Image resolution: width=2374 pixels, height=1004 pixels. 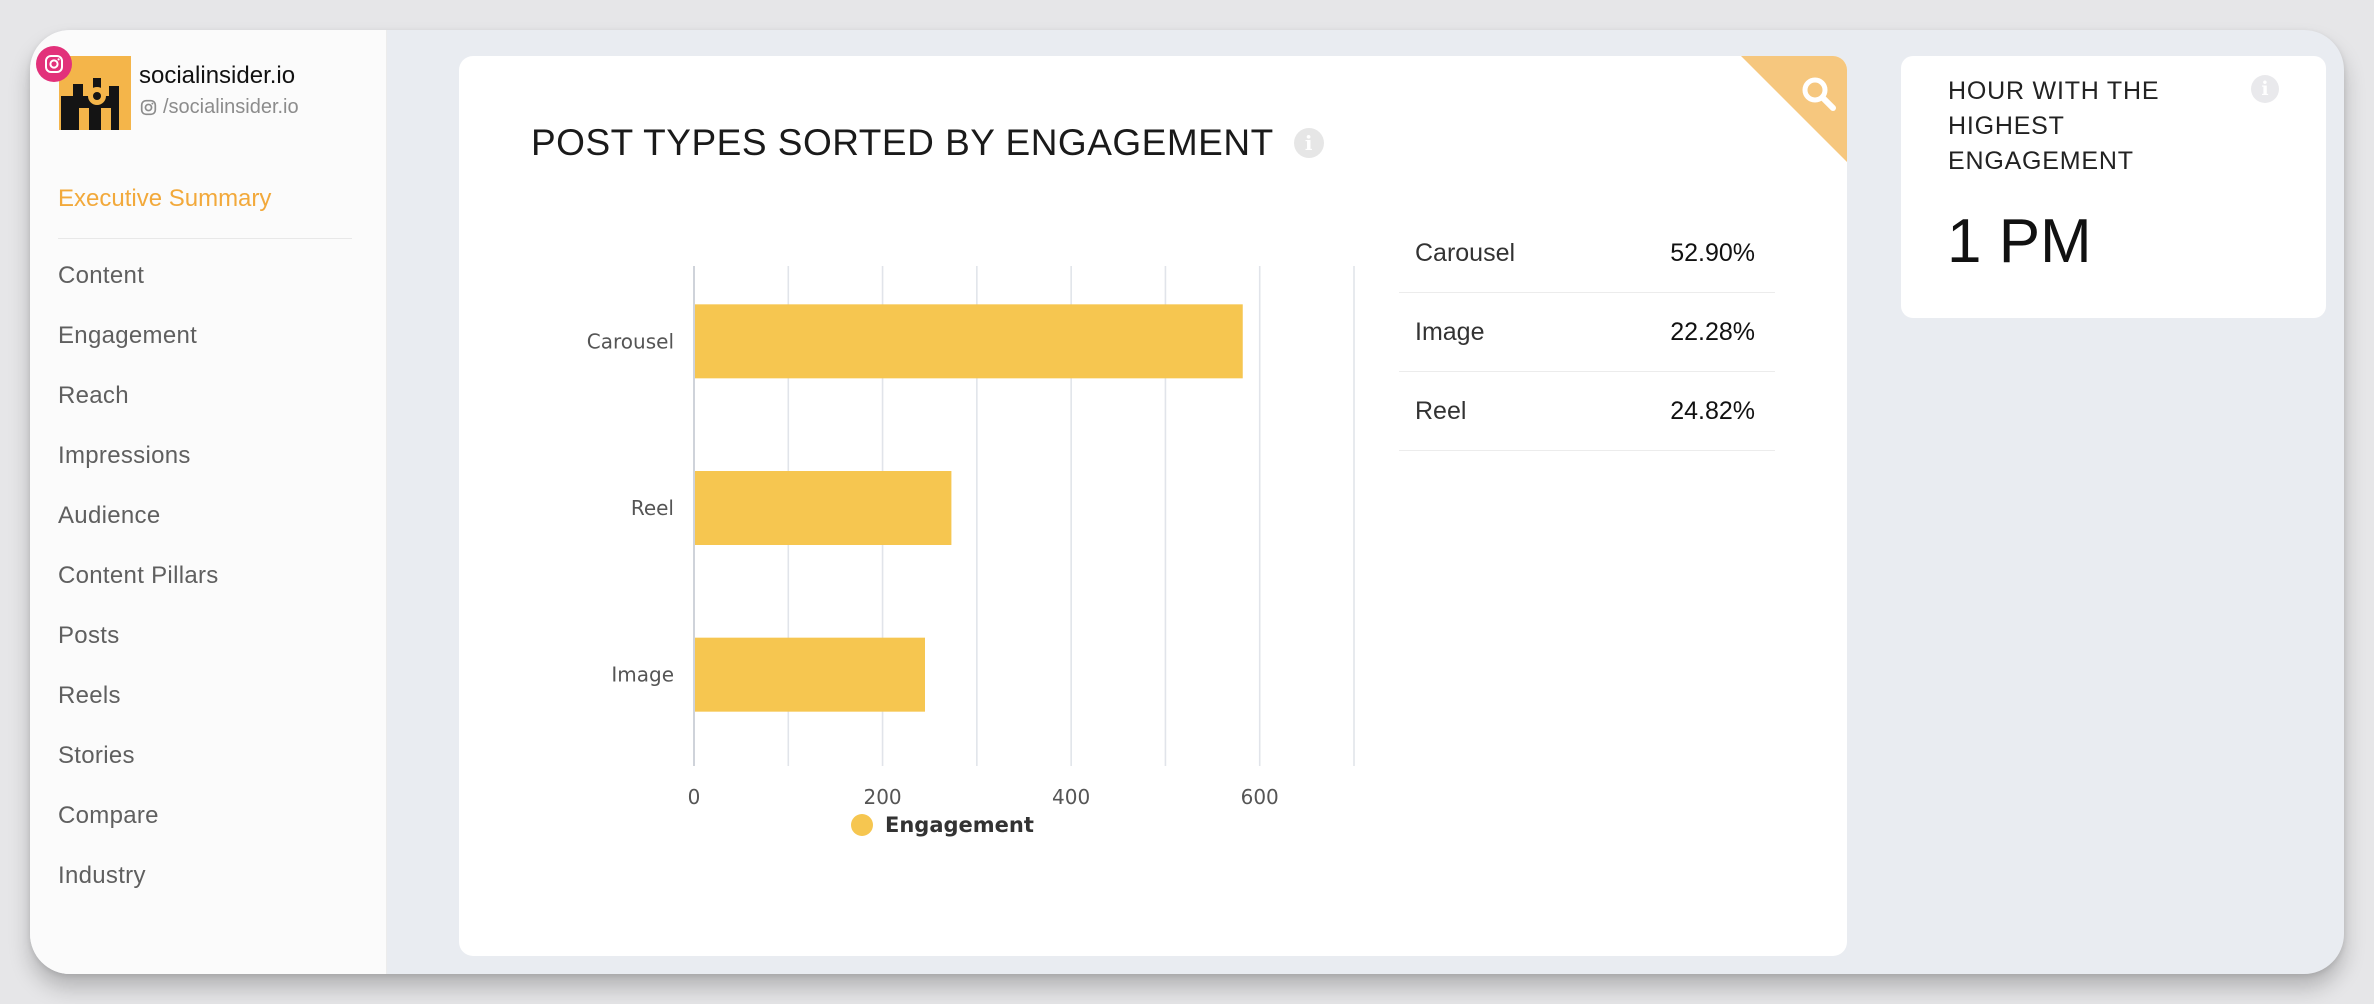 I want to click on stat-row: Reel 24.82%, so click(x=1587, y=411).